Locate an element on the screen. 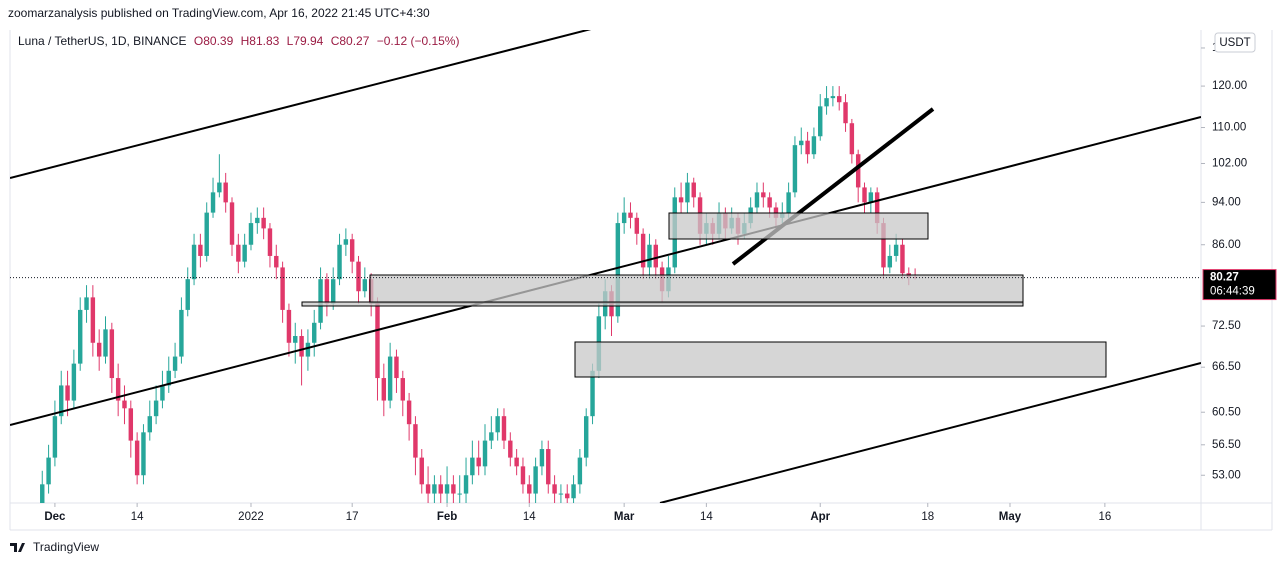  last-price-box is located at coordinates (1239, 285).